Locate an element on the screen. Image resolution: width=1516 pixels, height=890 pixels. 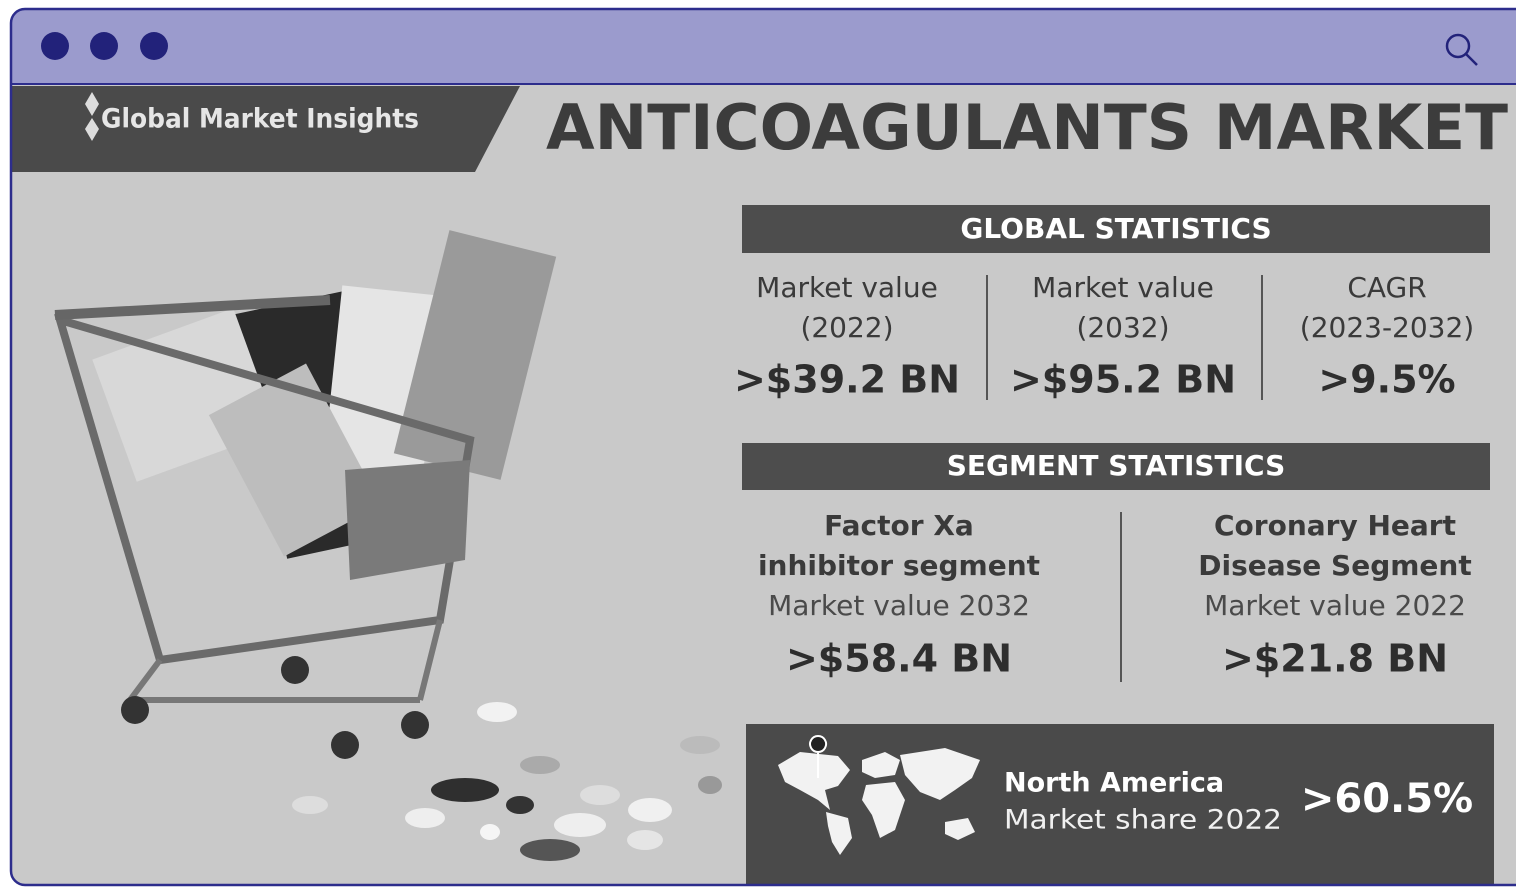
region-value: >60.5% is located at coordinates (1387, 799).